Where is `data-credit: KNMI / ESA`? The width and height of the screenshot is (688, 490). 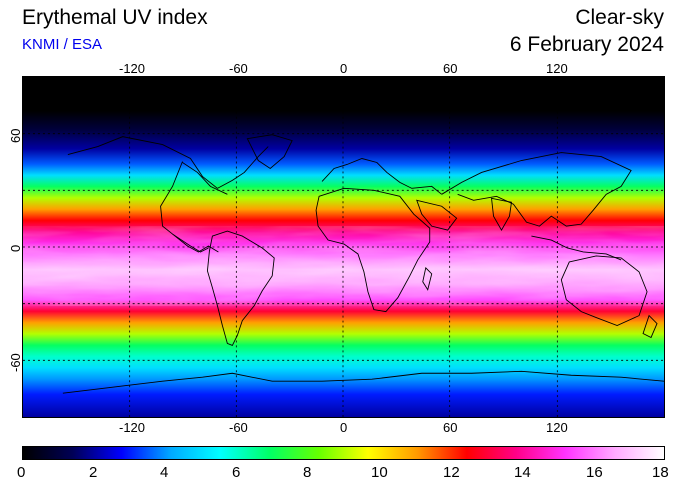
data-credit: KNMI / ESA is located at coordinates (62, 44).